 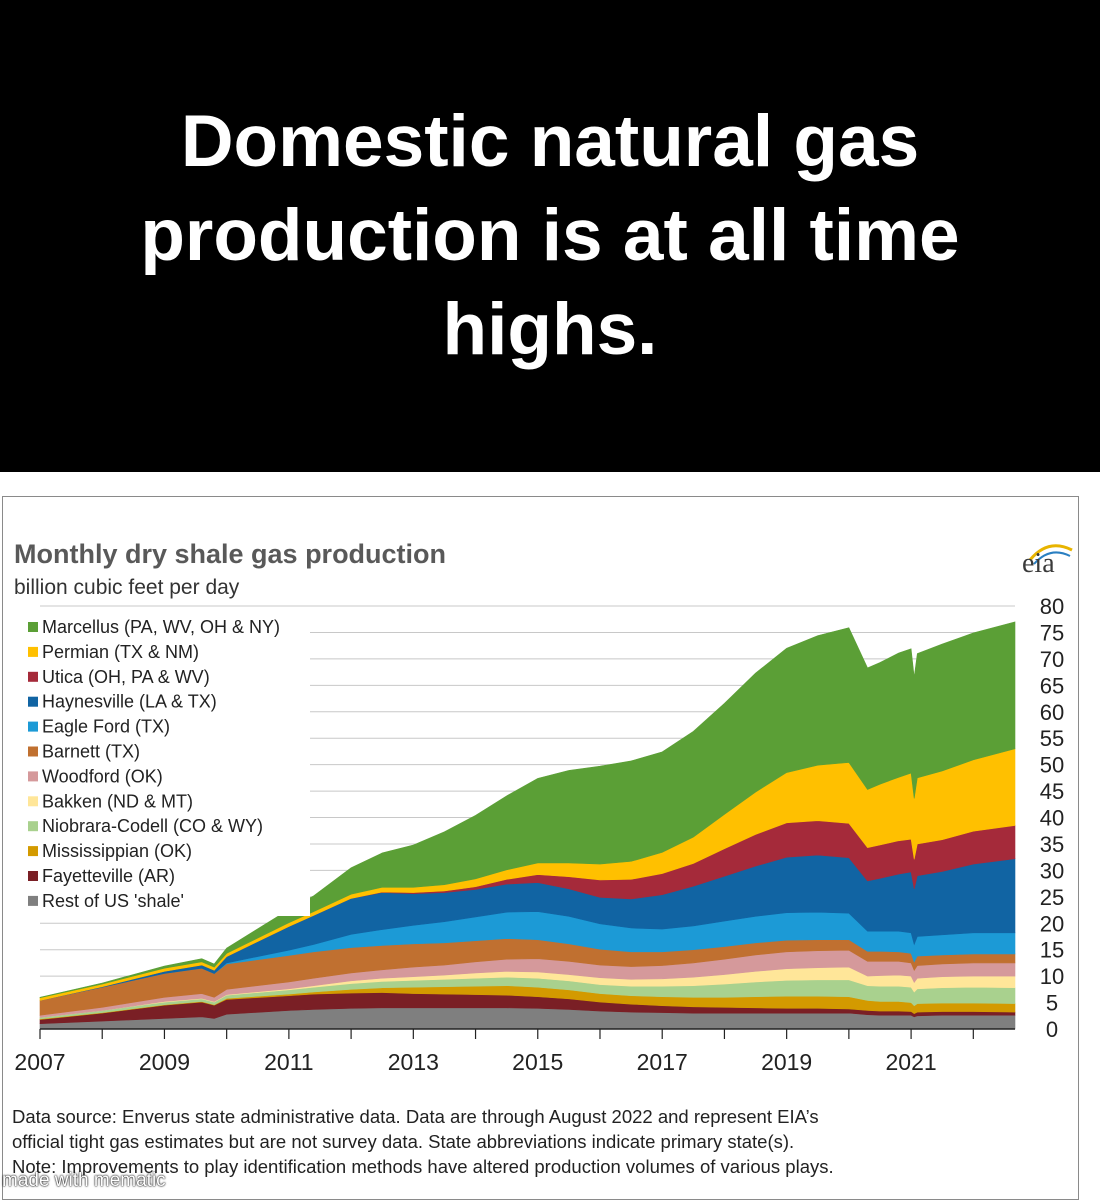 I want to click on legend-swatch-bakken-nd-mt, so click(x=33, y=801).